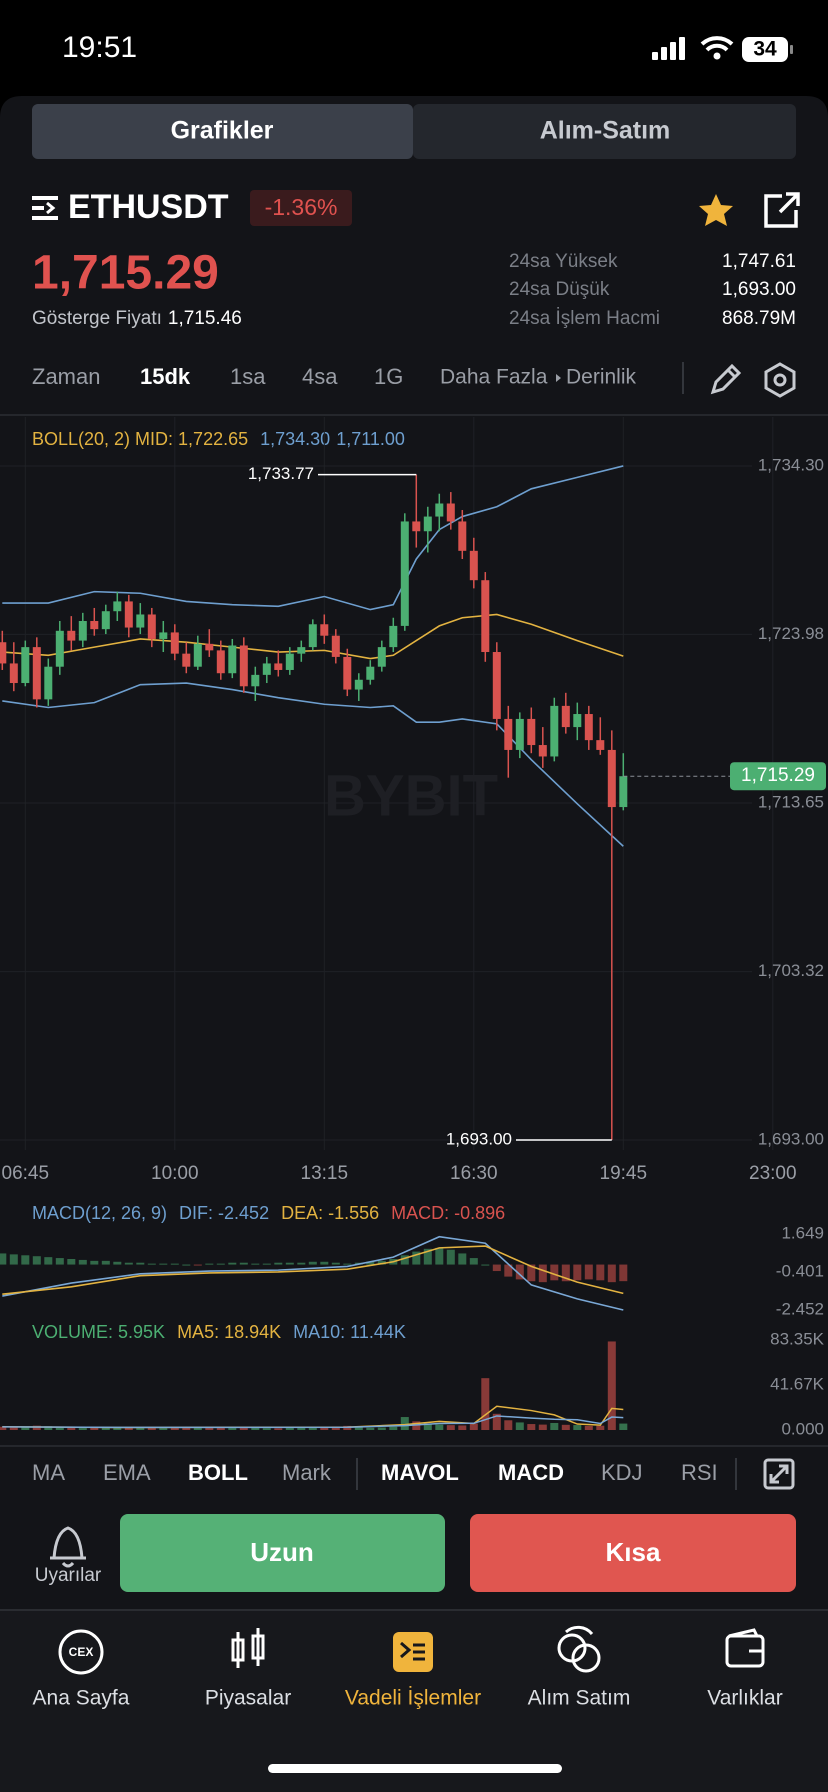 The image size is (828, 1792). Describe the element at coordinates (494, 377) in the screenshot. I see `timeframe-more: Daha Fazla` at that location.